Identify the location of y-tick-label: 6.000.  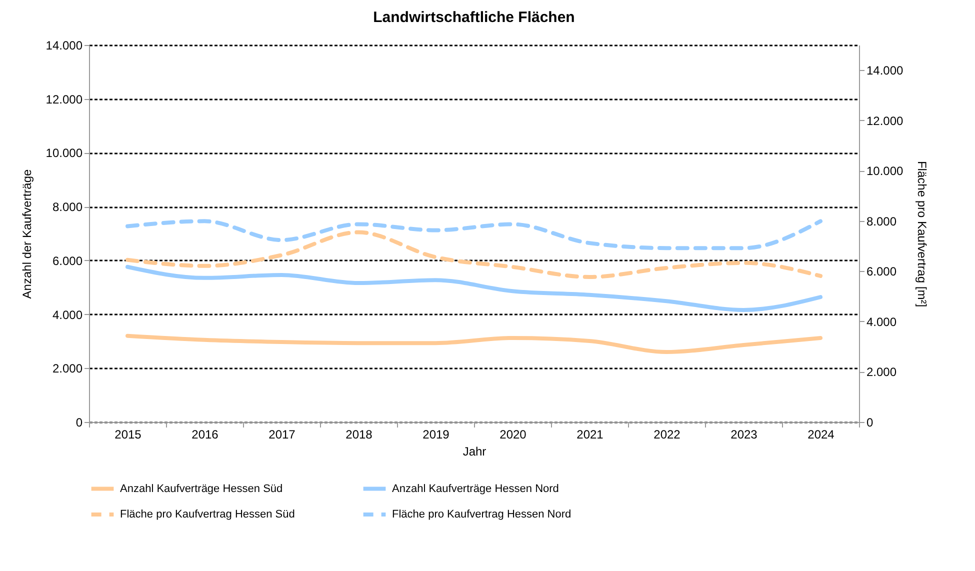
(67, 261).